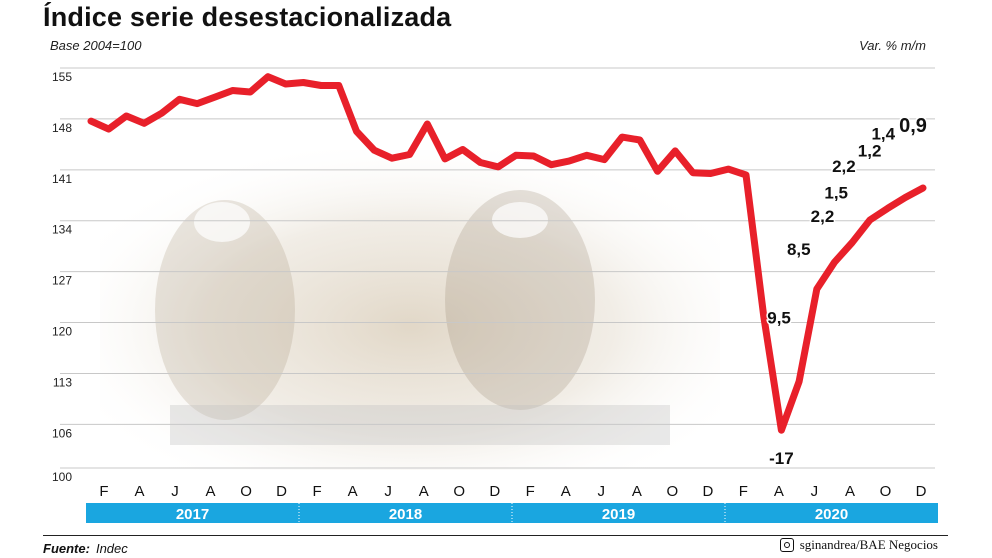 Image resolution: width=992 pixels, height=558 pixels. I want to click on source-label: Fuente:, so click(66, 548).